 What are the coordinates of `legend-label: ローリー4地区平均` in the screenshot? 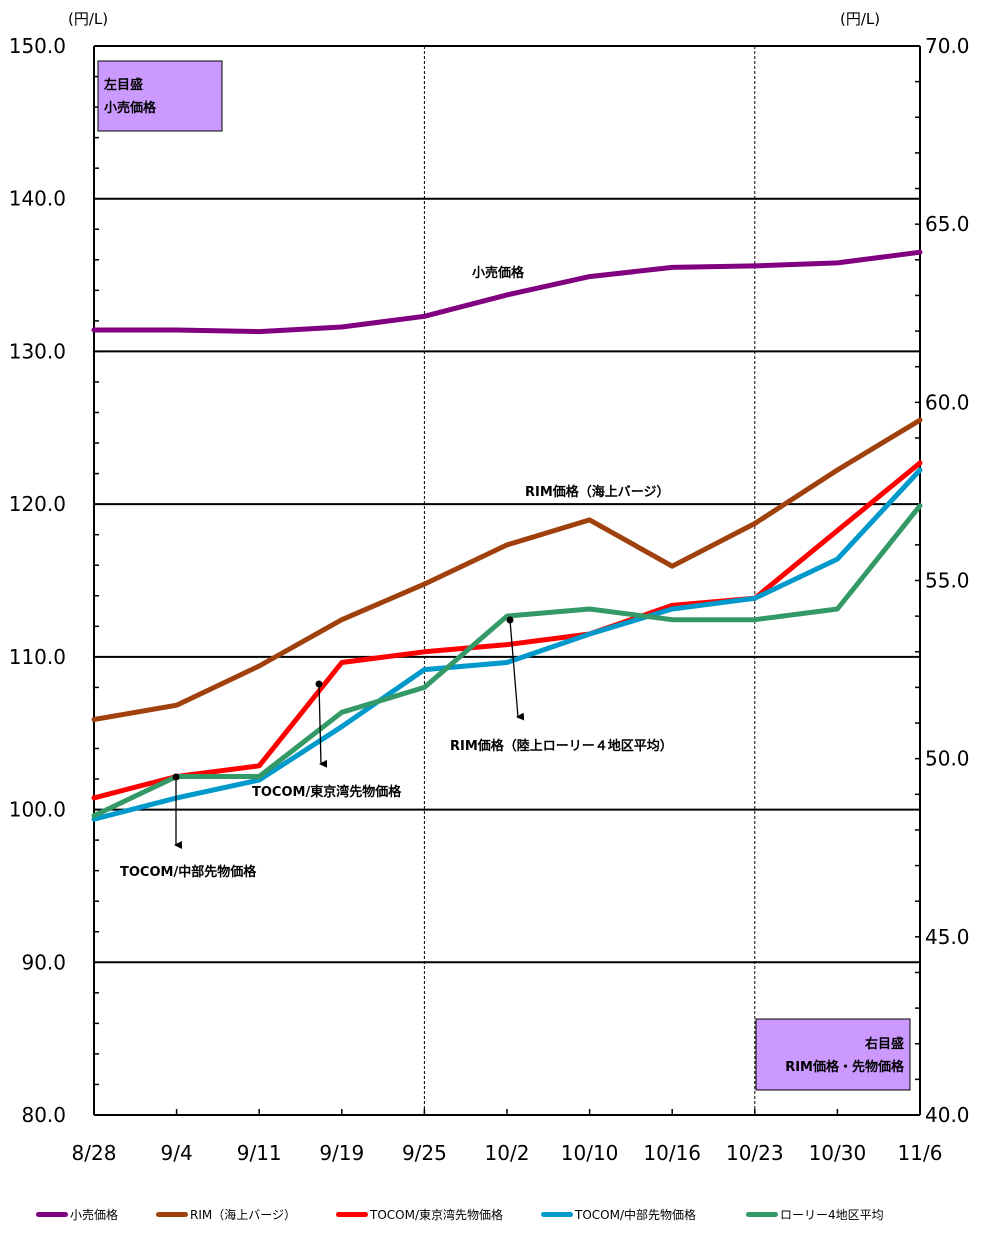 It's located at (832, 1215).